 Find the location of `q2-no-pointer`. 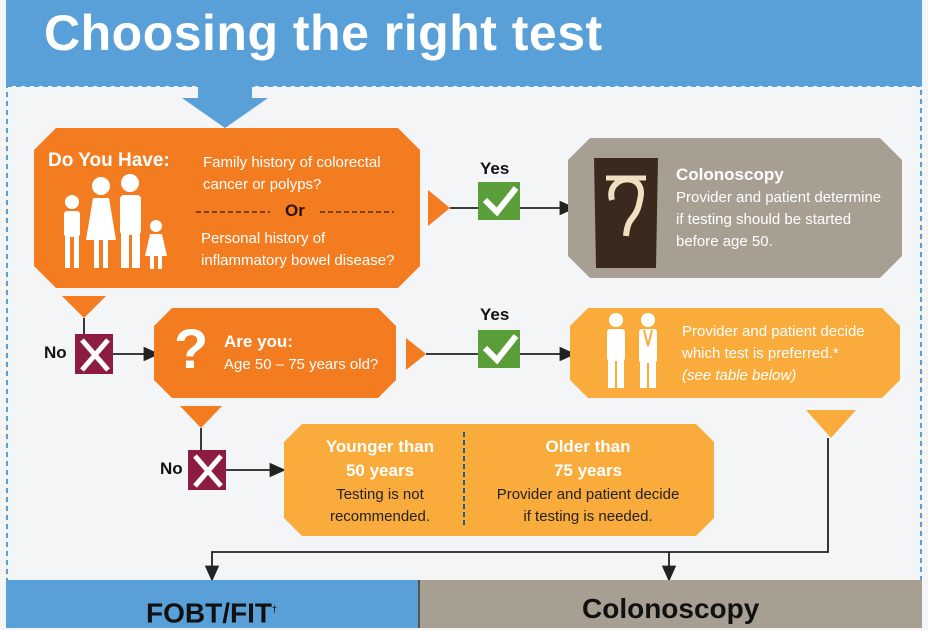

q2-no-pointer is located at coordinates (201, 417).